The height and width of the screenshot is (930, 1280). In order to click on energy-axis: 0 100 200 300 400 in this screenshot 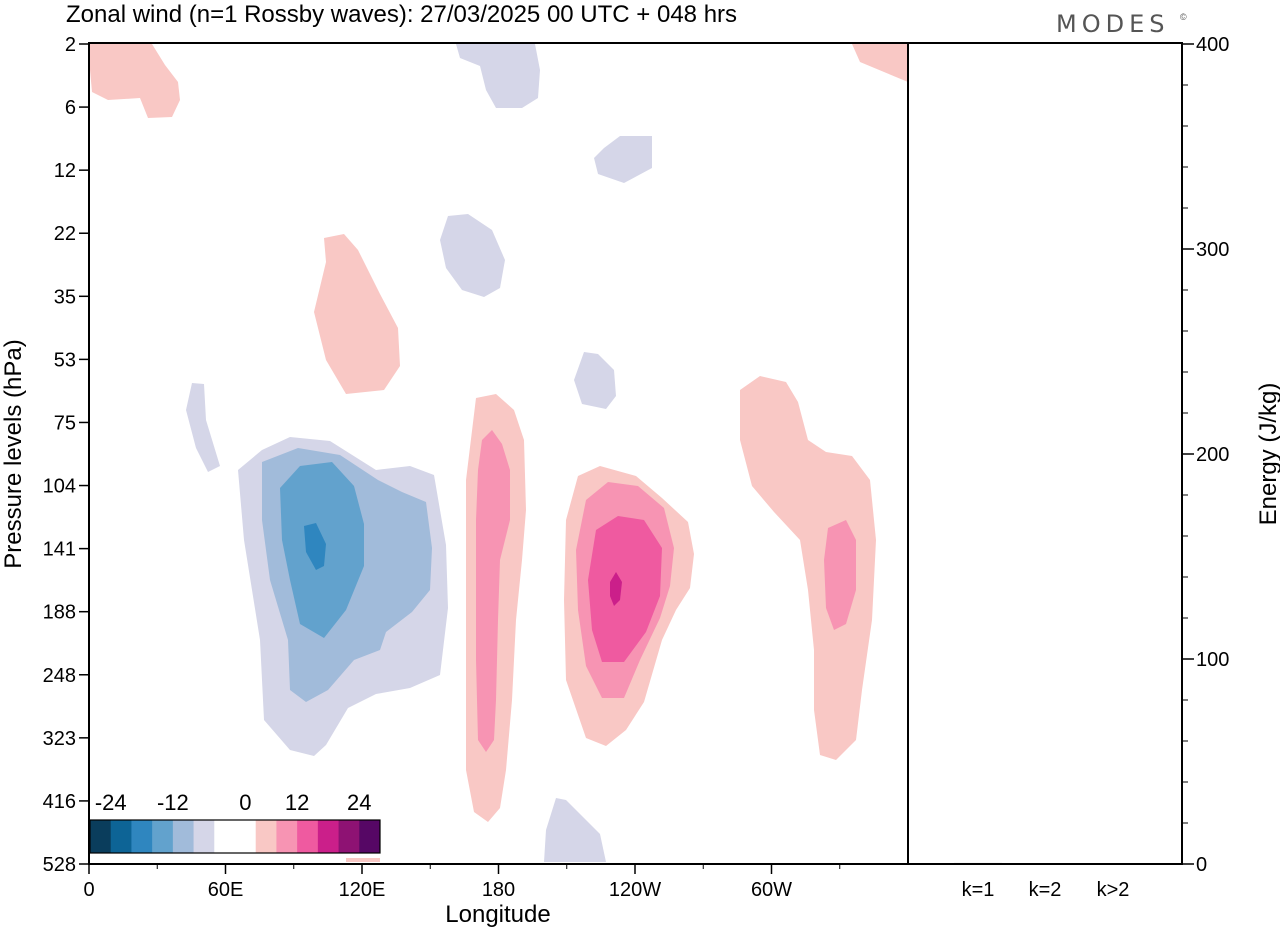, I will do `click(1205, 455)`.